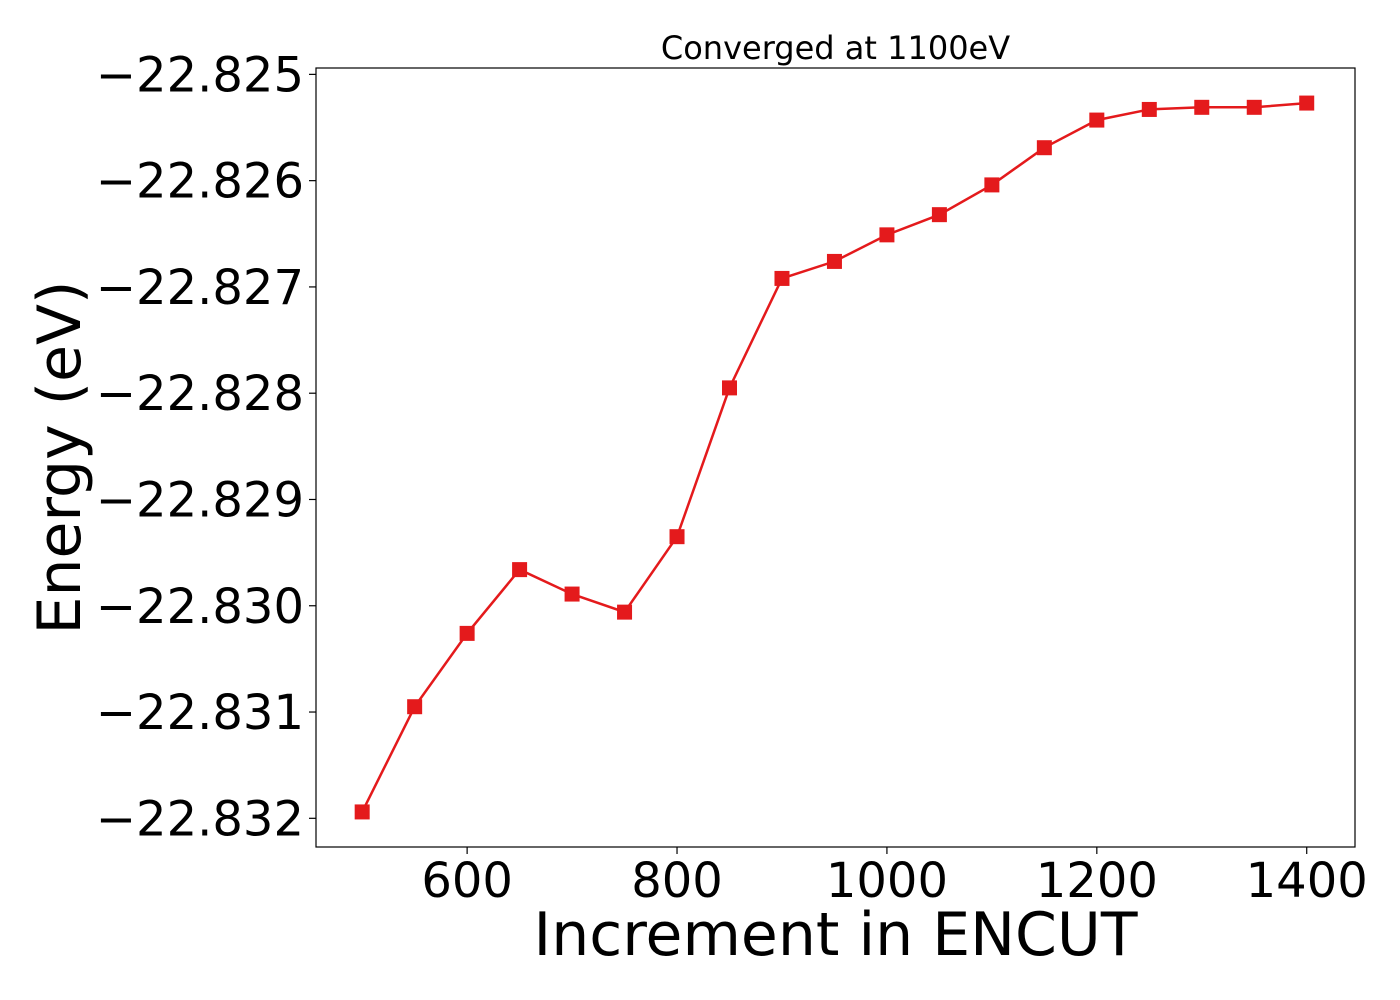 The image size is (1400, 1000). Describe the element at coordinates (836, 935) in the screenshot. I see `x-axis-label: Increment in ENCUT` at that location.